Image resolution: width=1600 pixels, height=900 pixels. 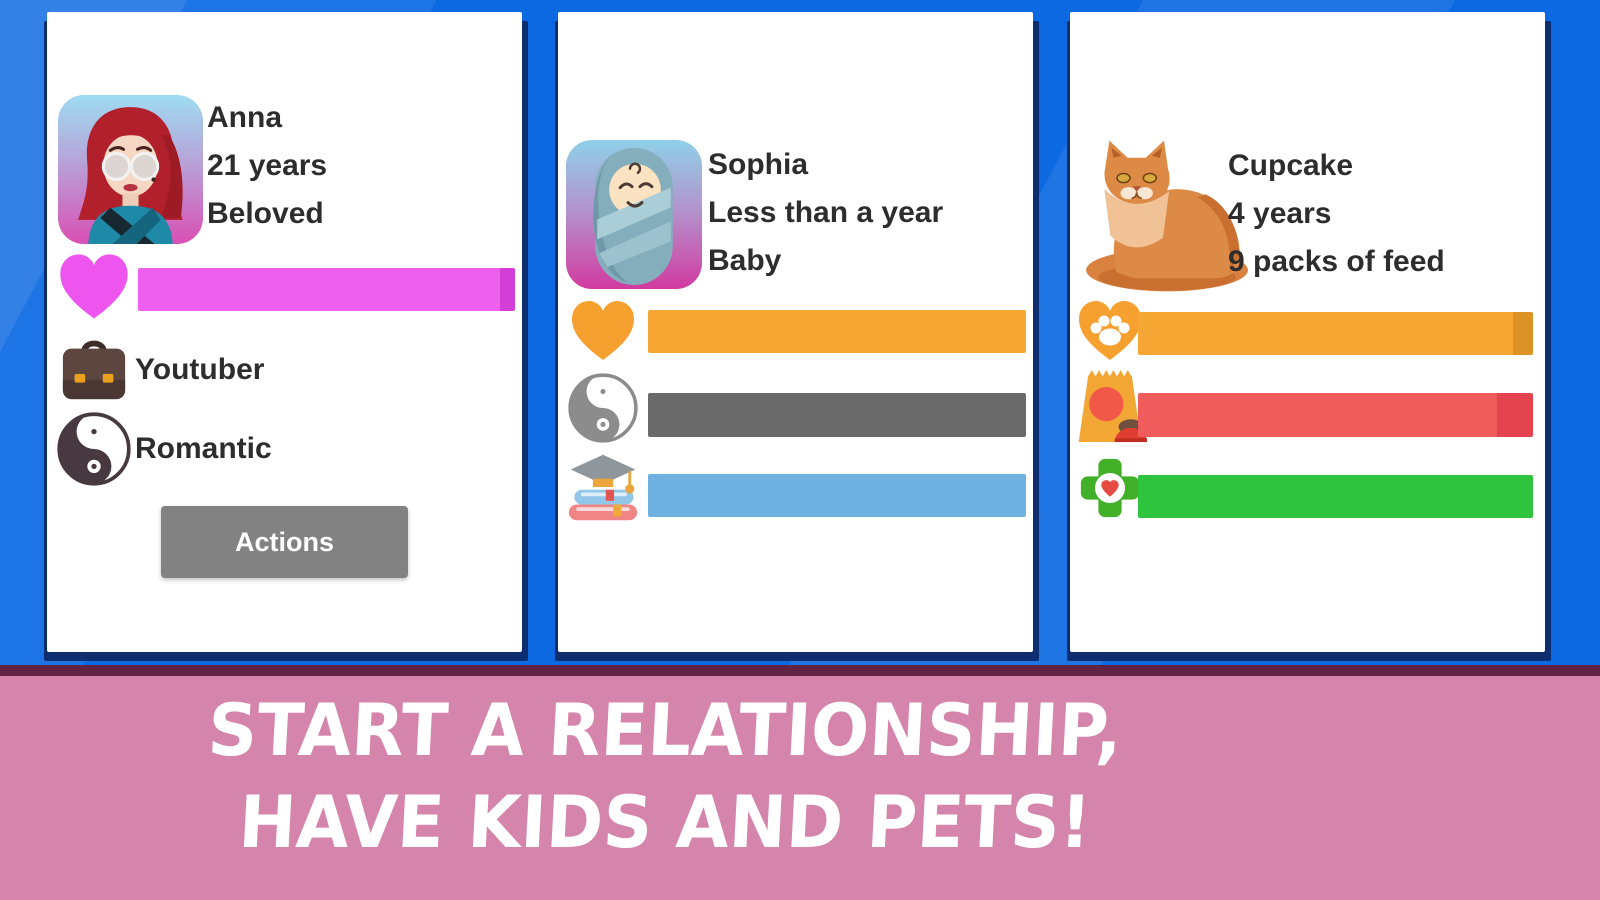 What do you see at coordinates (265, 213) in the screenshot?
I see `partner-status: Beloved` at bounding box center [265, 213].